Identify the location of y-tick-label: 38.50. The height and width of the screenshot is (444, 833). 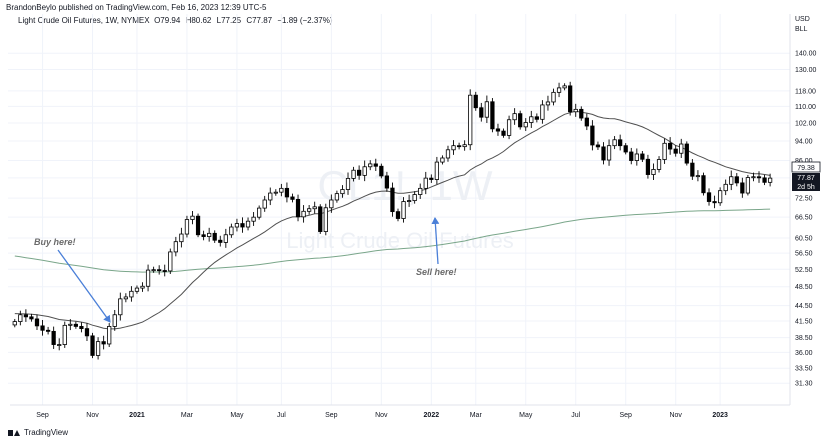
(804, 338).